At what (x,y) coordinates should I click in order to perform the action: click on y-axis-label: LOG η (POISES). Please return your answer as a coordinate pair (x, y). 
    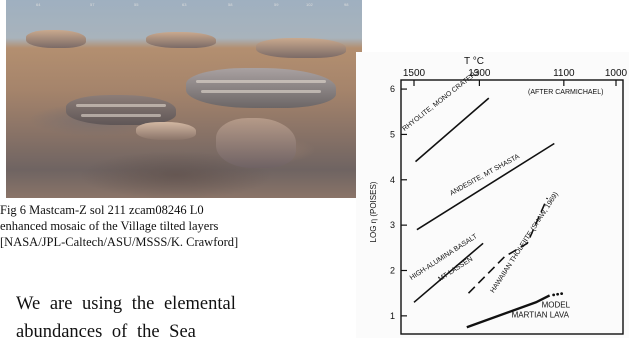
    Looking at the image, I should click on (373, 211).